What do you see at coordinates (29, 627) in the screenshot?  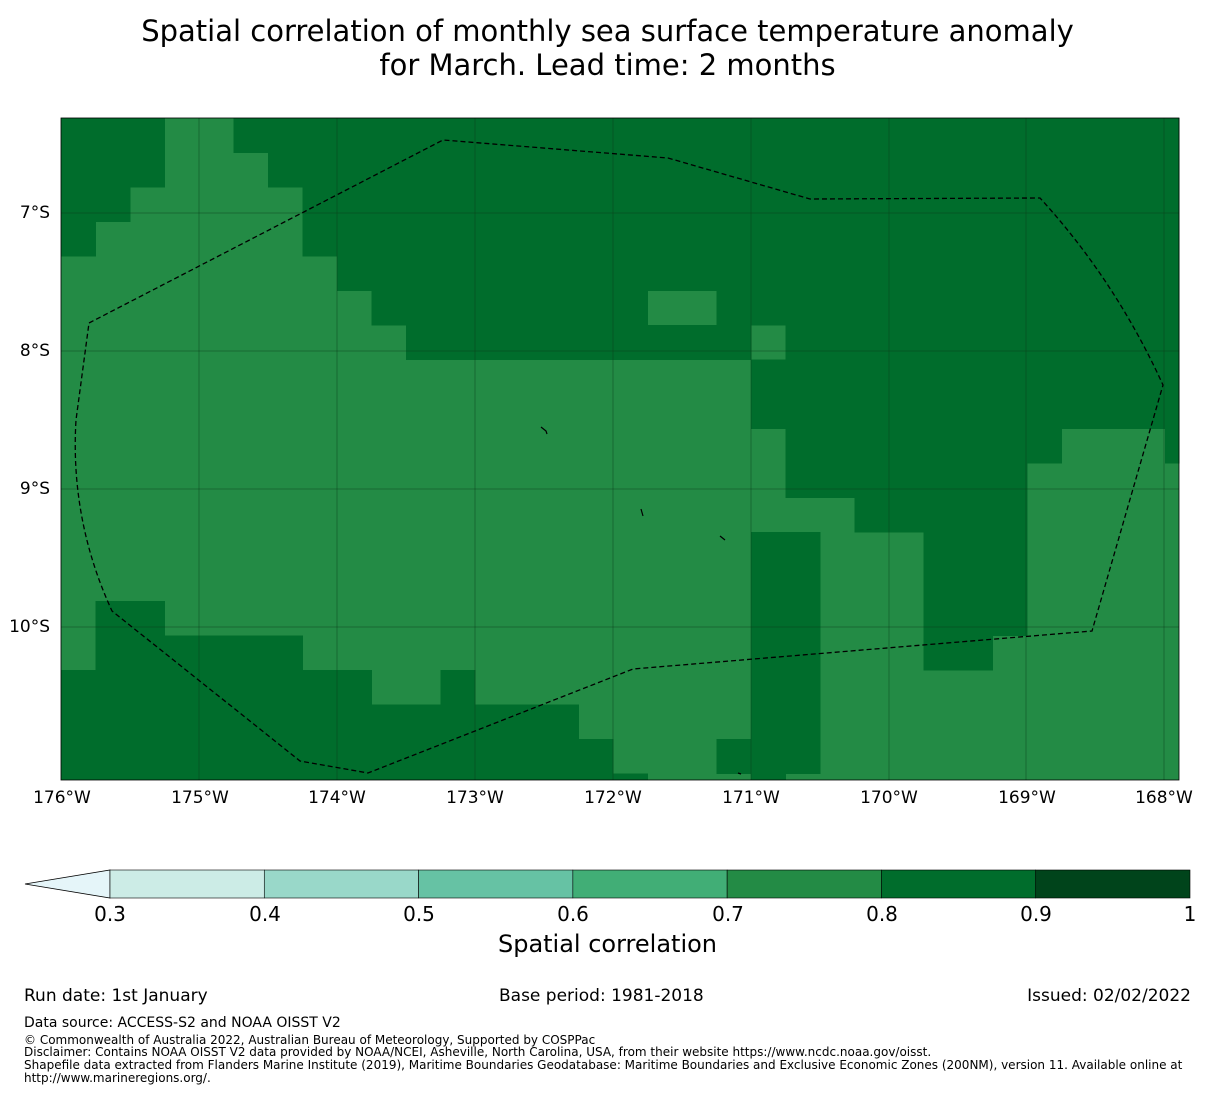 I see `lat-label-10s: 10°S` at bounding box center [29, 627].